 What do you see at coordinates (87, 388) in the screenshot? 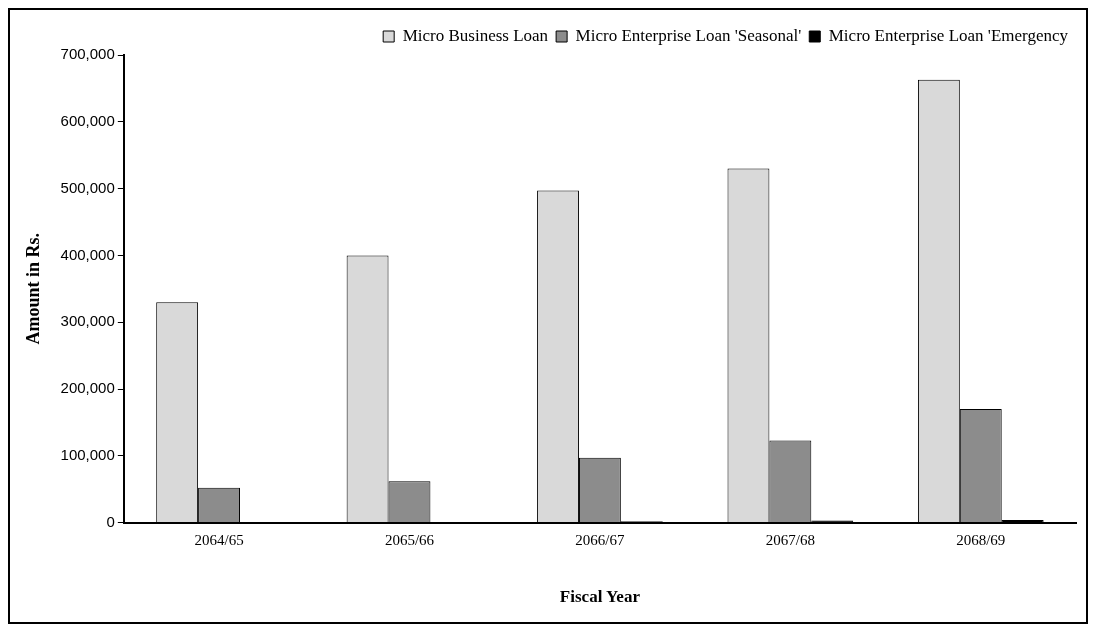
I see `y-tick-label: 200,000` at bounding box center [87, 388].